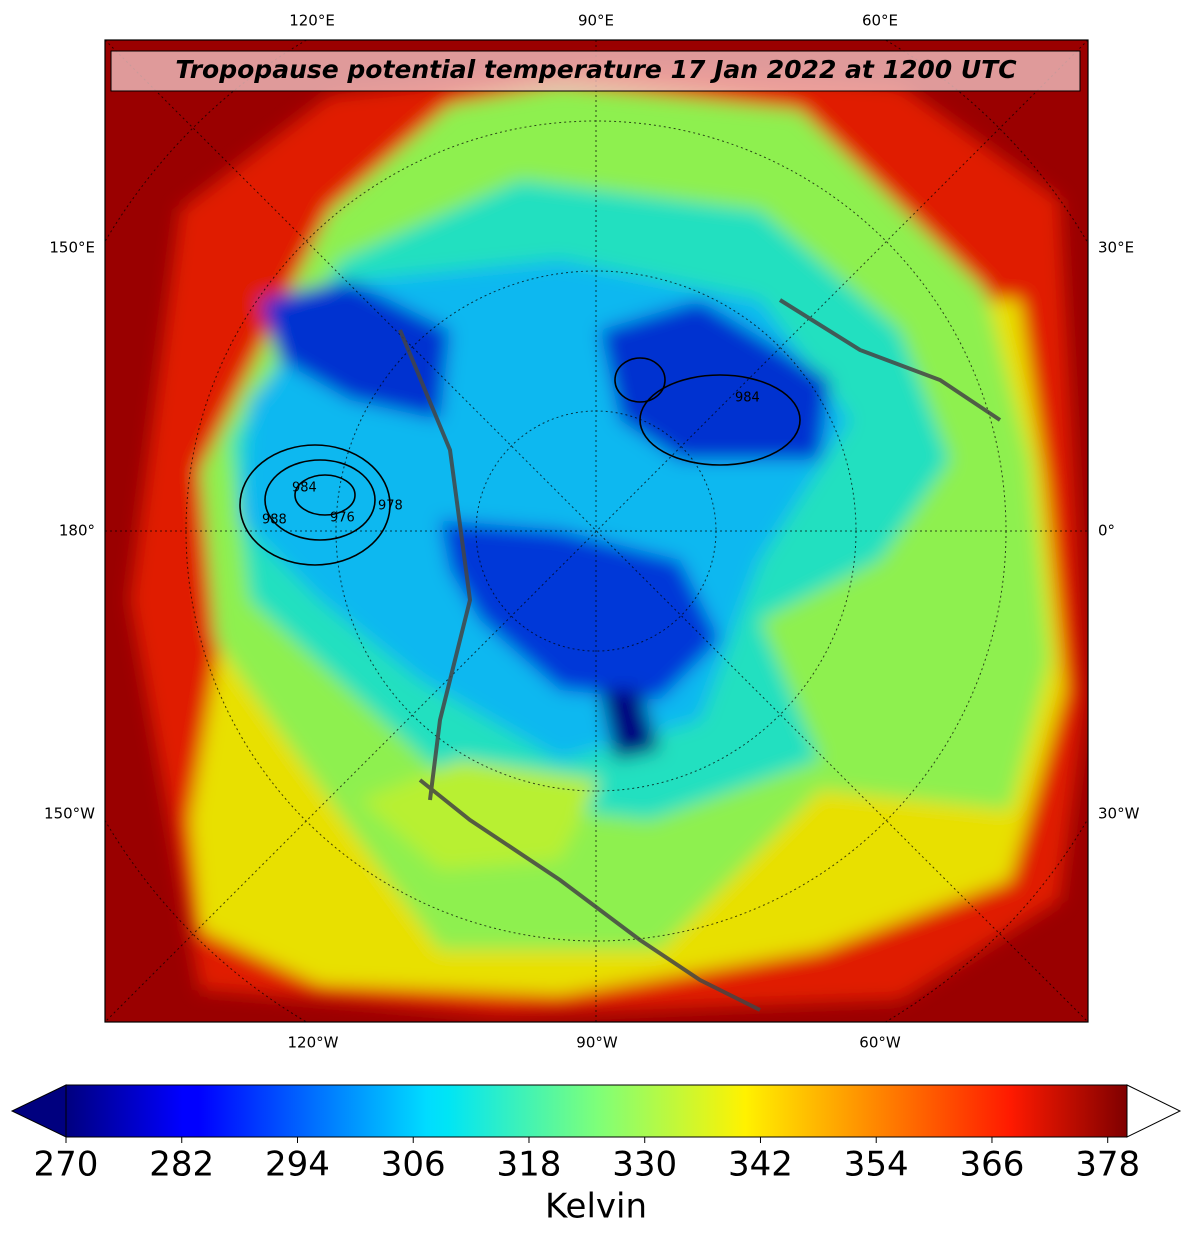 This screenshot has height=1242, width=1192. I want to click on colorbar-tick-label: 270, so click(66, 1165).